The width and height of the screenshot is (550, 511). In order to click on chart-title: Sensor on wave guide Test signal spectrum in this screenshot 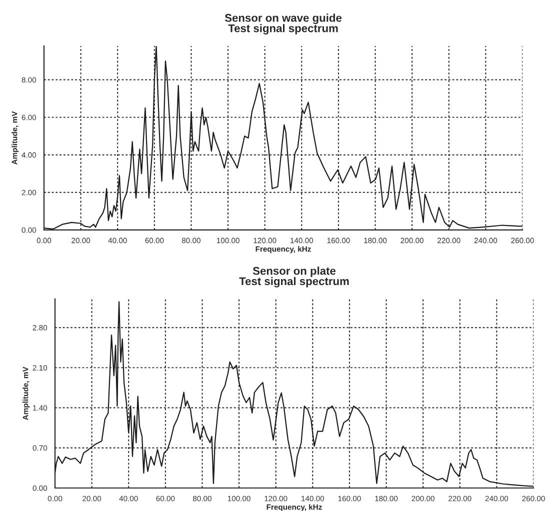, I will do `click(283, 24)`.